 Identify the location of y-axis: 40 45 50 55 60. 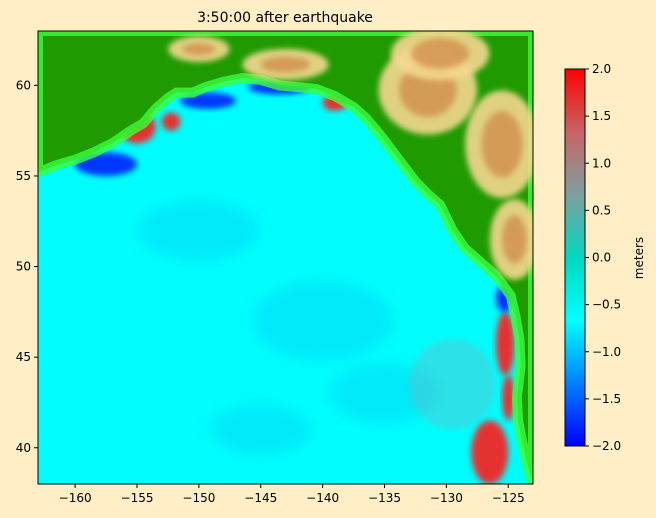
(27, 266).